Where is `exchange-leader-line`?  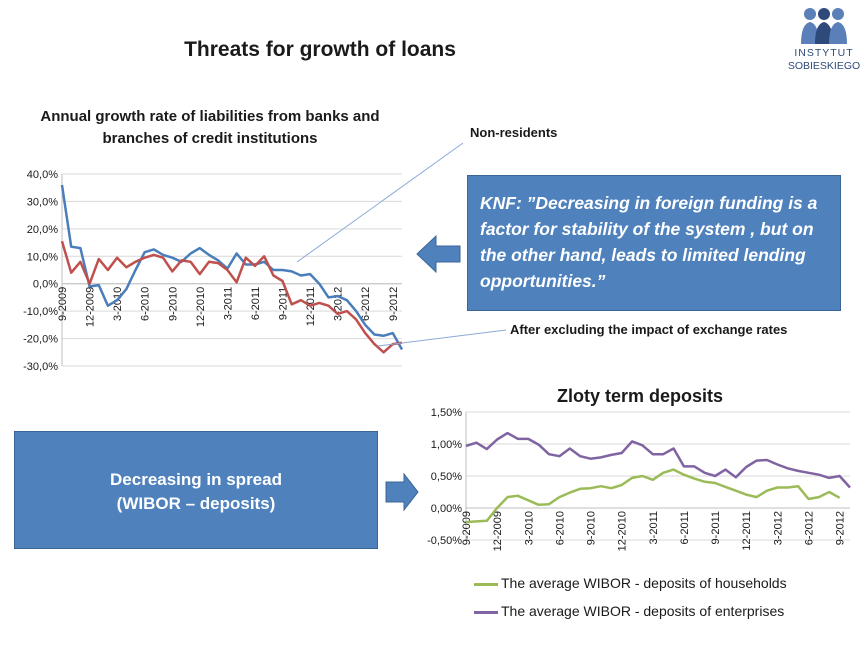 exchange-leader-line is located at coordinates (442, 338).